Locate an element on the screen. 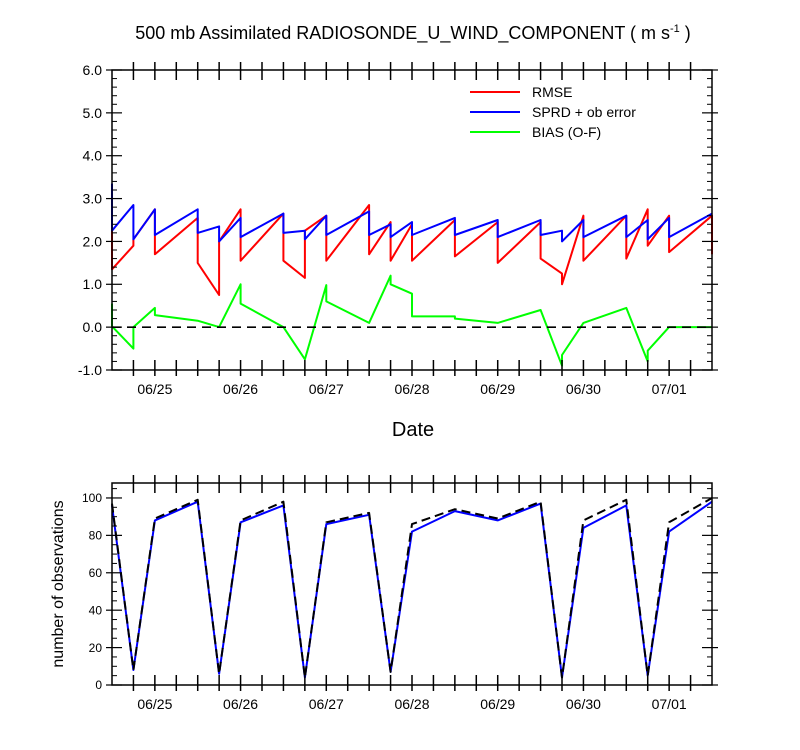 This screenshot has height=750, width=800. legend: RMSE SPRD + ob error BIAS (O-F) is located at coordinates (553, 112).